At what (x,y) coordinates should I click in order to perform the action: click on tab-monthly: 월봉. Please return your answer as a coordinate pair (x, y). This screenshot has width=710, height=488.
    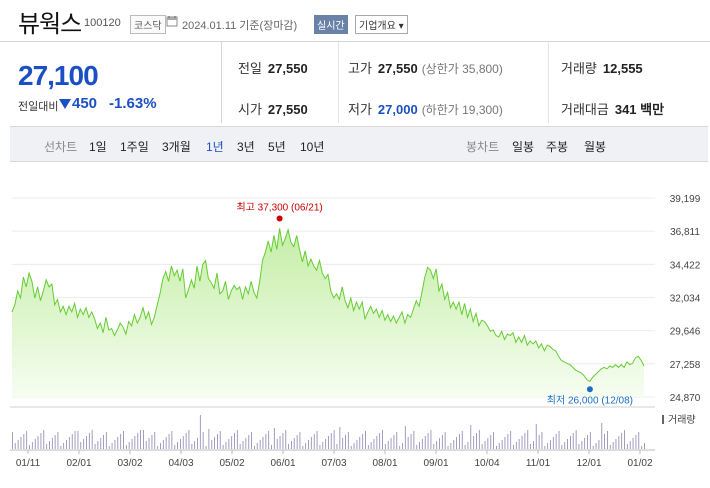
    Looking at the image, I should click on (595, 147).